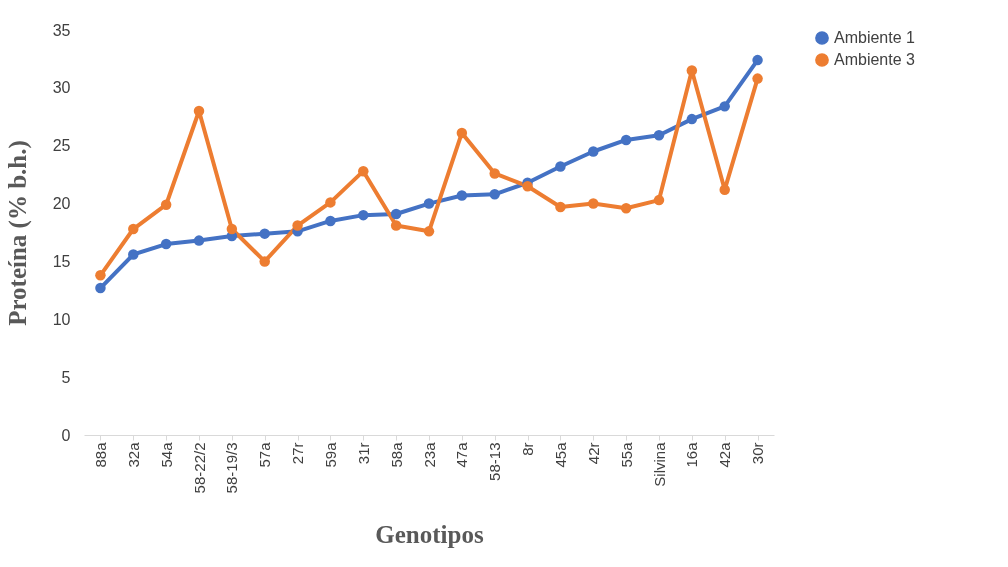 Image resolution: width=1008 pixels, height=567 pixels. I want to click on x-tick-label: 16a, so click(692, 454).